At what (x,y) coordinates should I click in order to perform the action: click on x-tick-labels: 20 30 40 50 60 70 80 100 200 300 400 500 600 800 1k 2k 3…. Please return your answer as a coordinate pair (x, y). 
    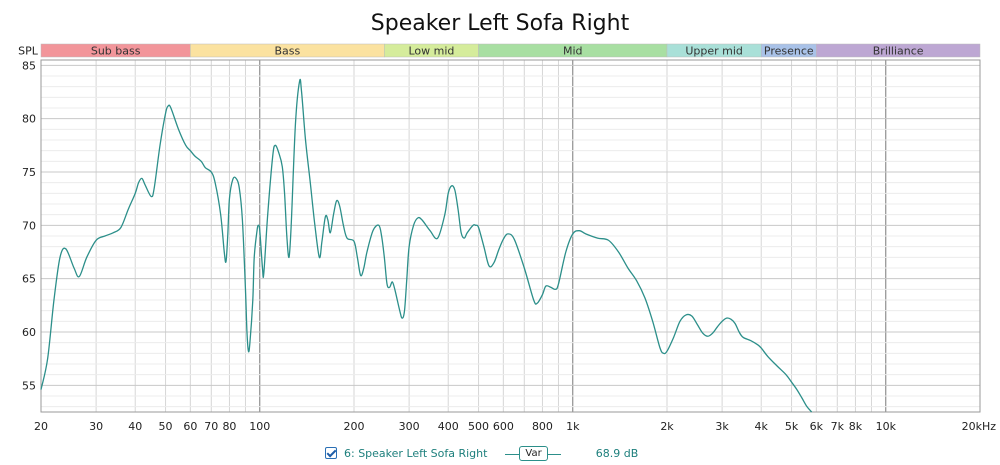
    Looking at the image, I should click on (515, 426).